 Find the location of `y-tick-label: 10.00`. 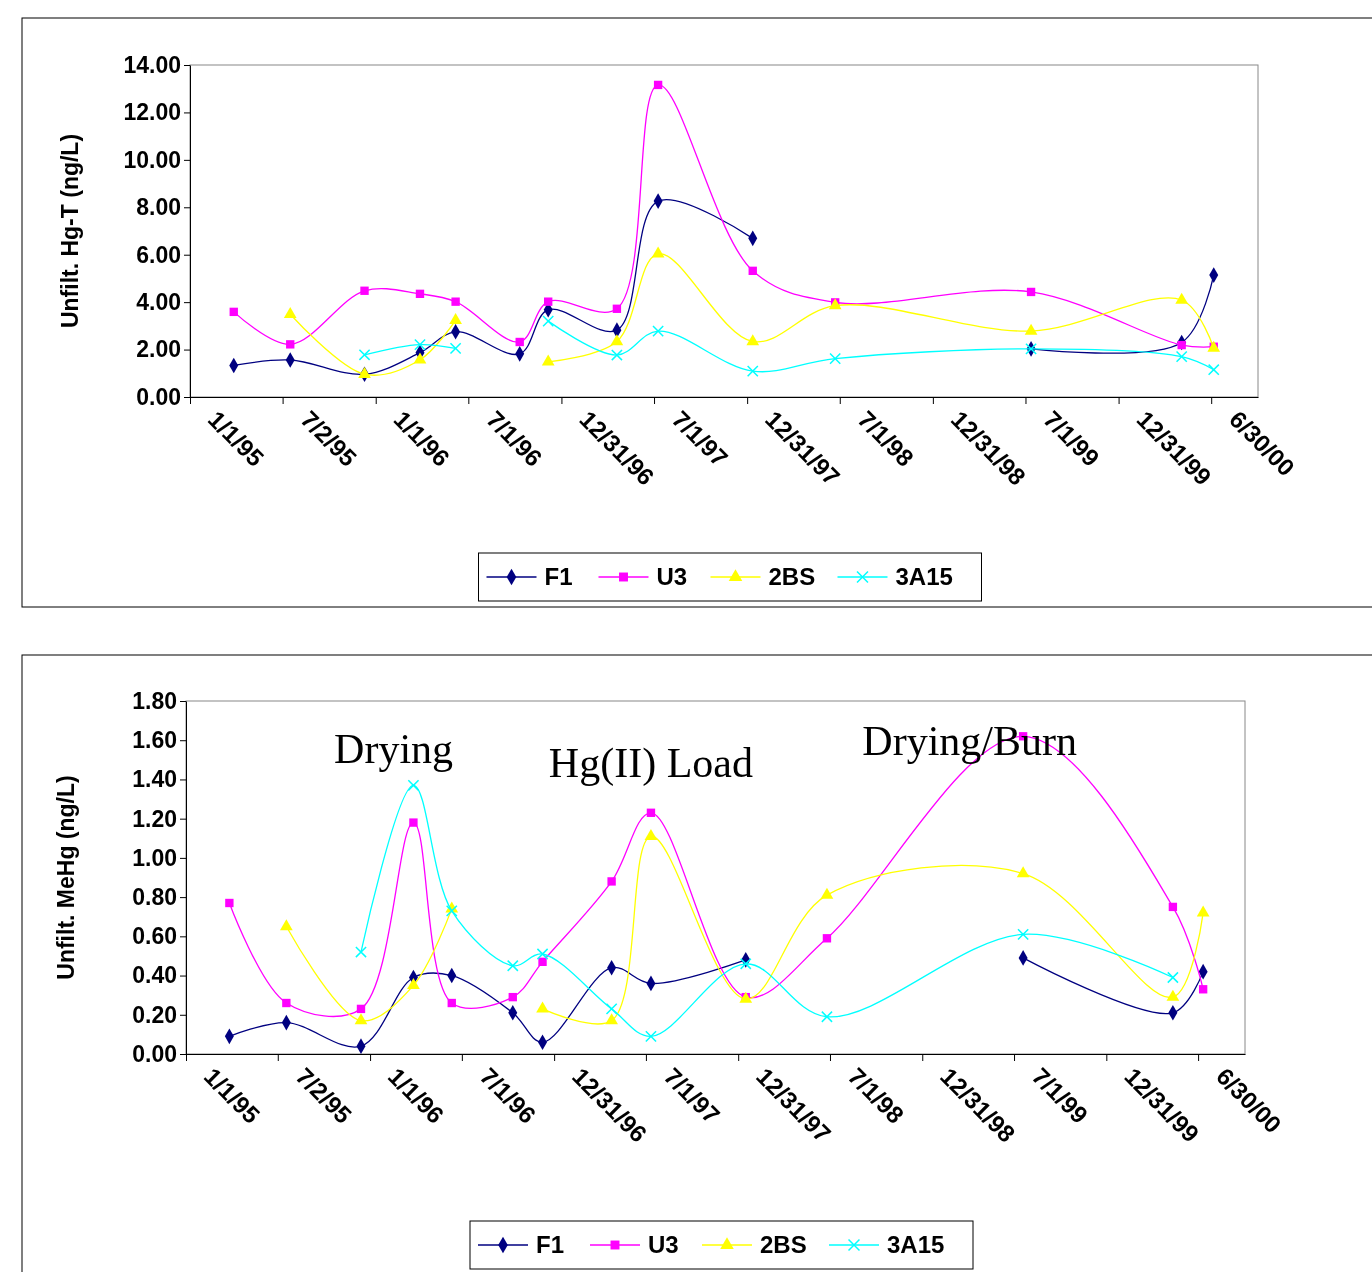

y-tick-label: 10.00 is located at coordinates (152, 159).